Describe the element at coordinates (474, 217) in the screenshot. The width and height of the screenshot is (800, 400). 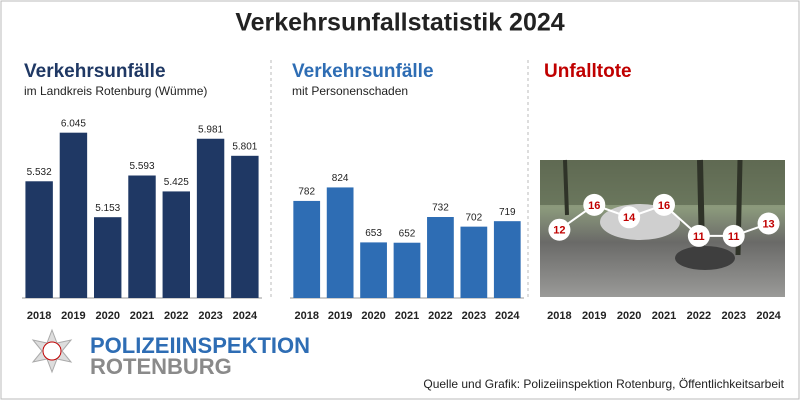
I see `value-label: 702` at that location.